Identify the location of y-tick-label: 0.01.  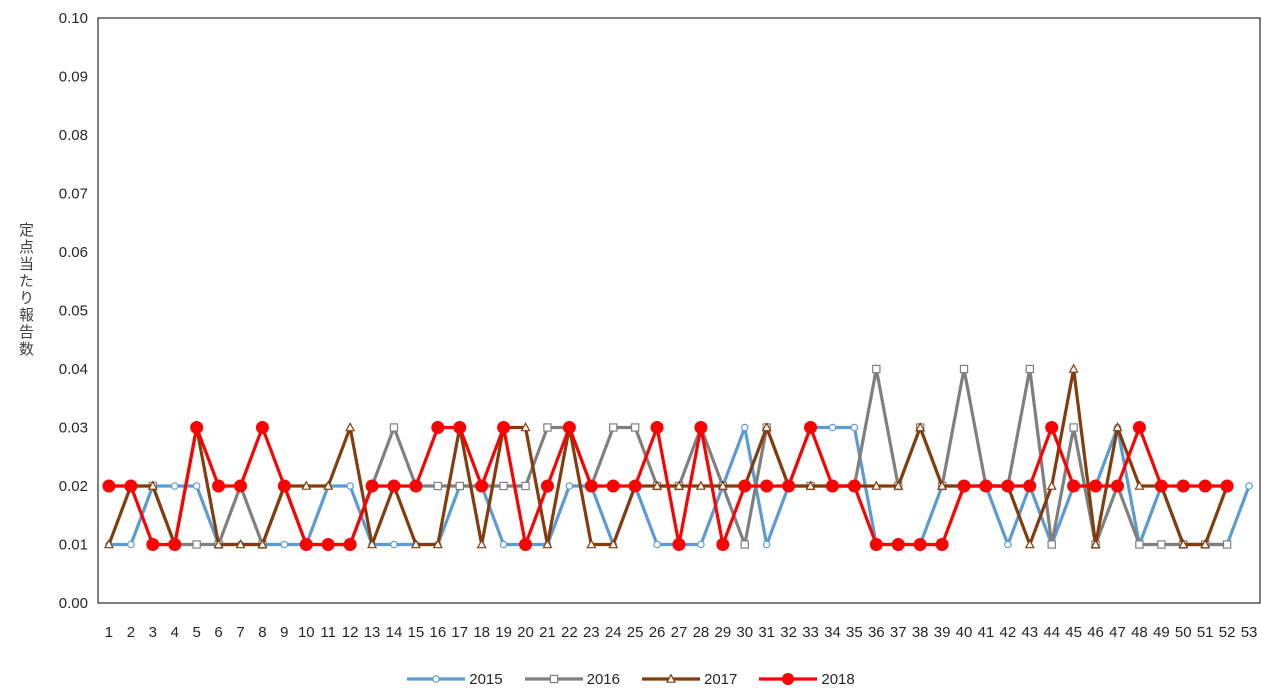
(73, 545).